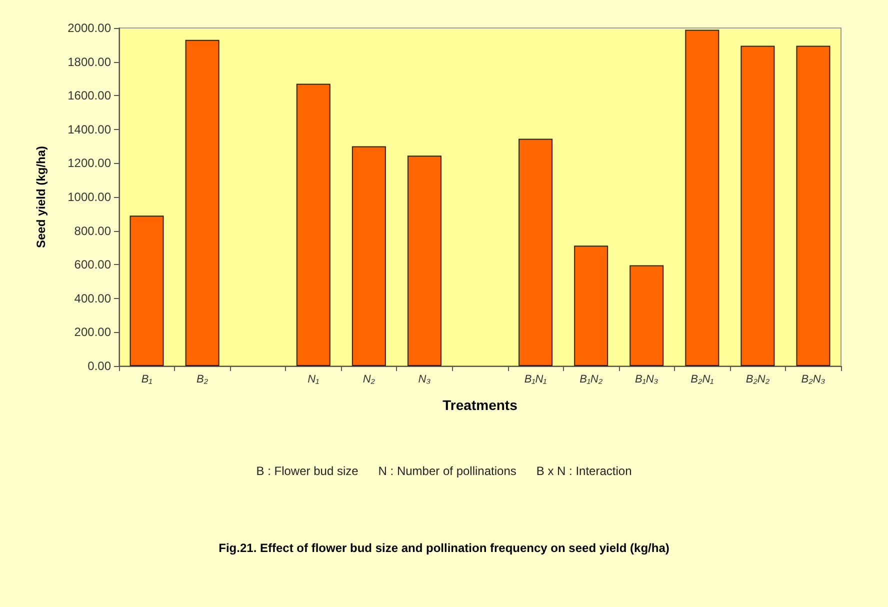 This screenshot has height=607, width=888. Describe the element at coordinates (647, 380) in the screenshot. I see `x-tick-label: B₁N₃` at that location.